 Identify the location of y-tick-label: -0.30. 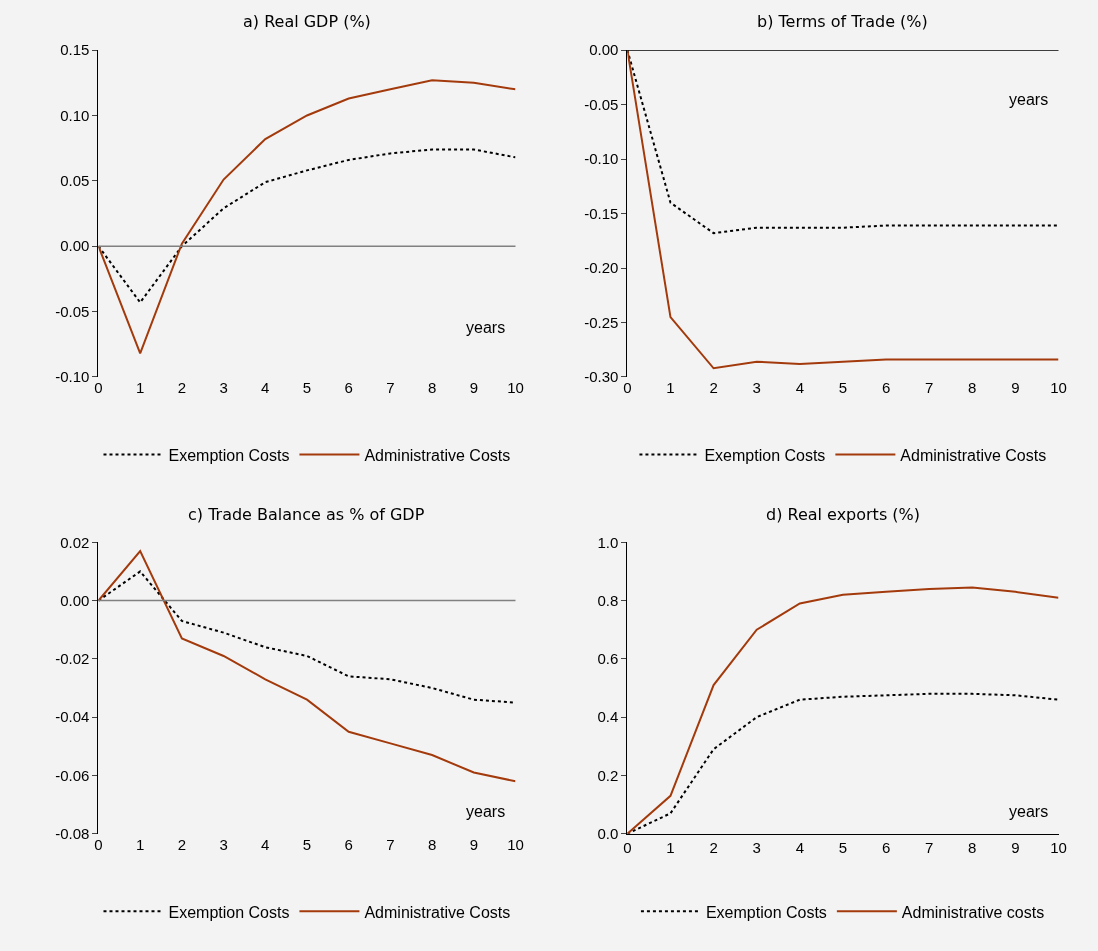
(601, 377).